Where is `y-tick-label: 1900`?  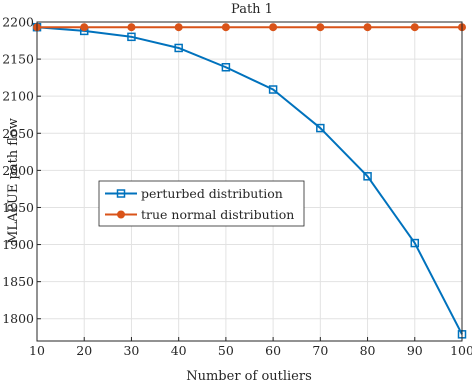
y-tick-label: 1900 is located at coordinates (18, 244).